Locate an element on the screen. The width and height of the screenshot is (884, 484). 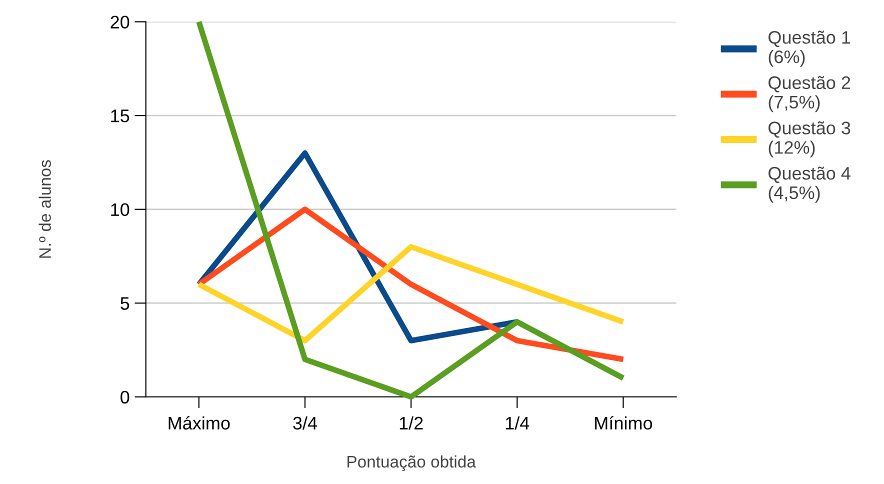
legend-label: Questão 4 (4,5%) is located at coordinates (809, 184).